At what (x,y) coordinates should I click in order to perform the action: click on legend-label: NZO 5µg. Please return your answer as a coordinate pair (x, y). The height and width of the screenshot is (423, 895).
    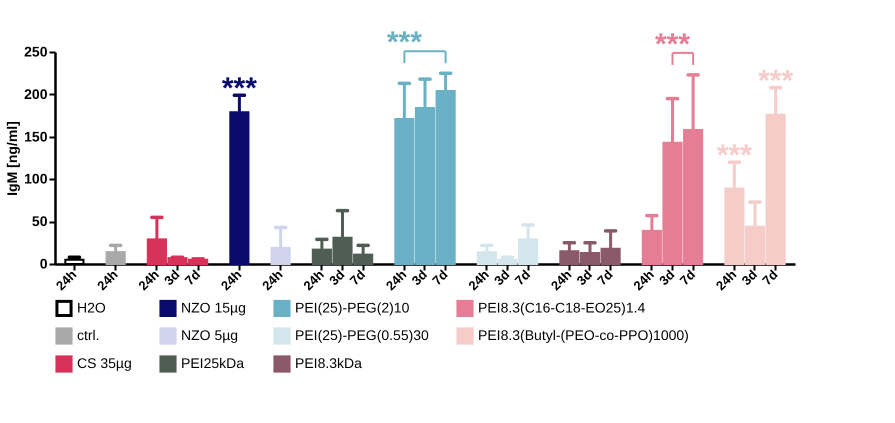
    Looking at the image, I should click on (209, 335).